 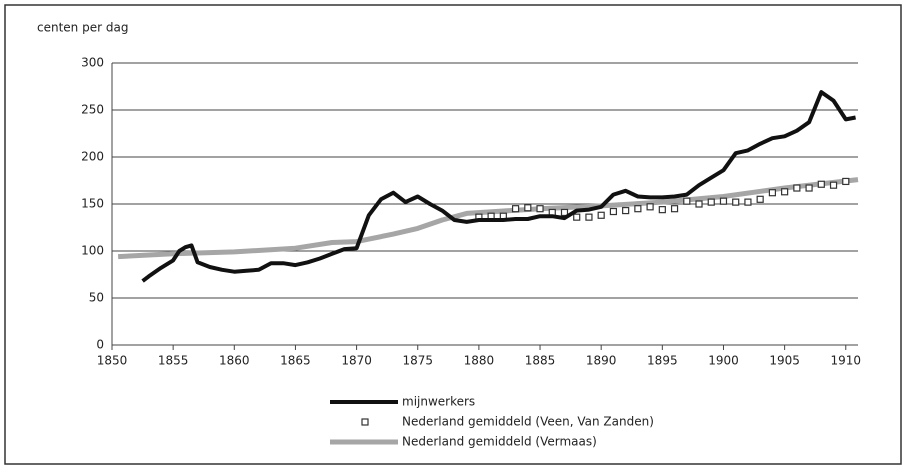 I want to click on x-tick-label: 1875, so click(x=417, y=361).